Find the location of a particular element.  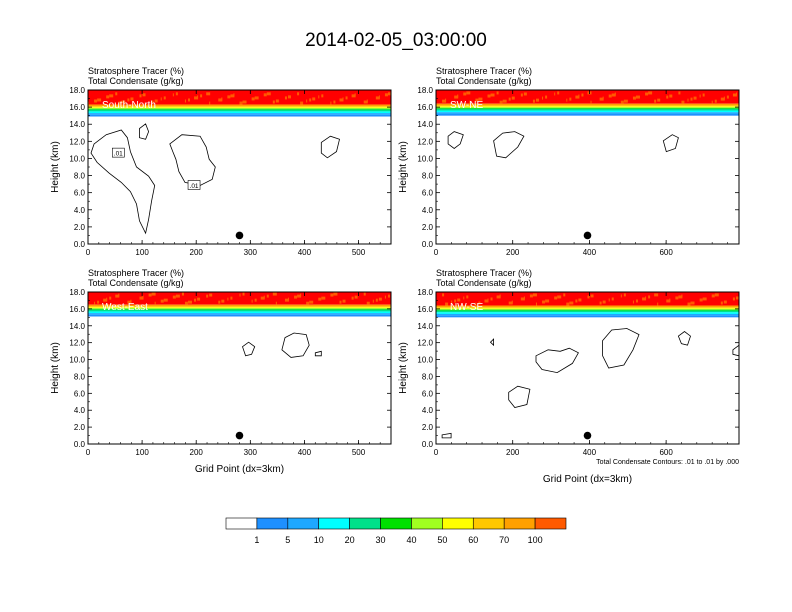

y-tick-label: 12.0 is located at coordinates (425, 141).